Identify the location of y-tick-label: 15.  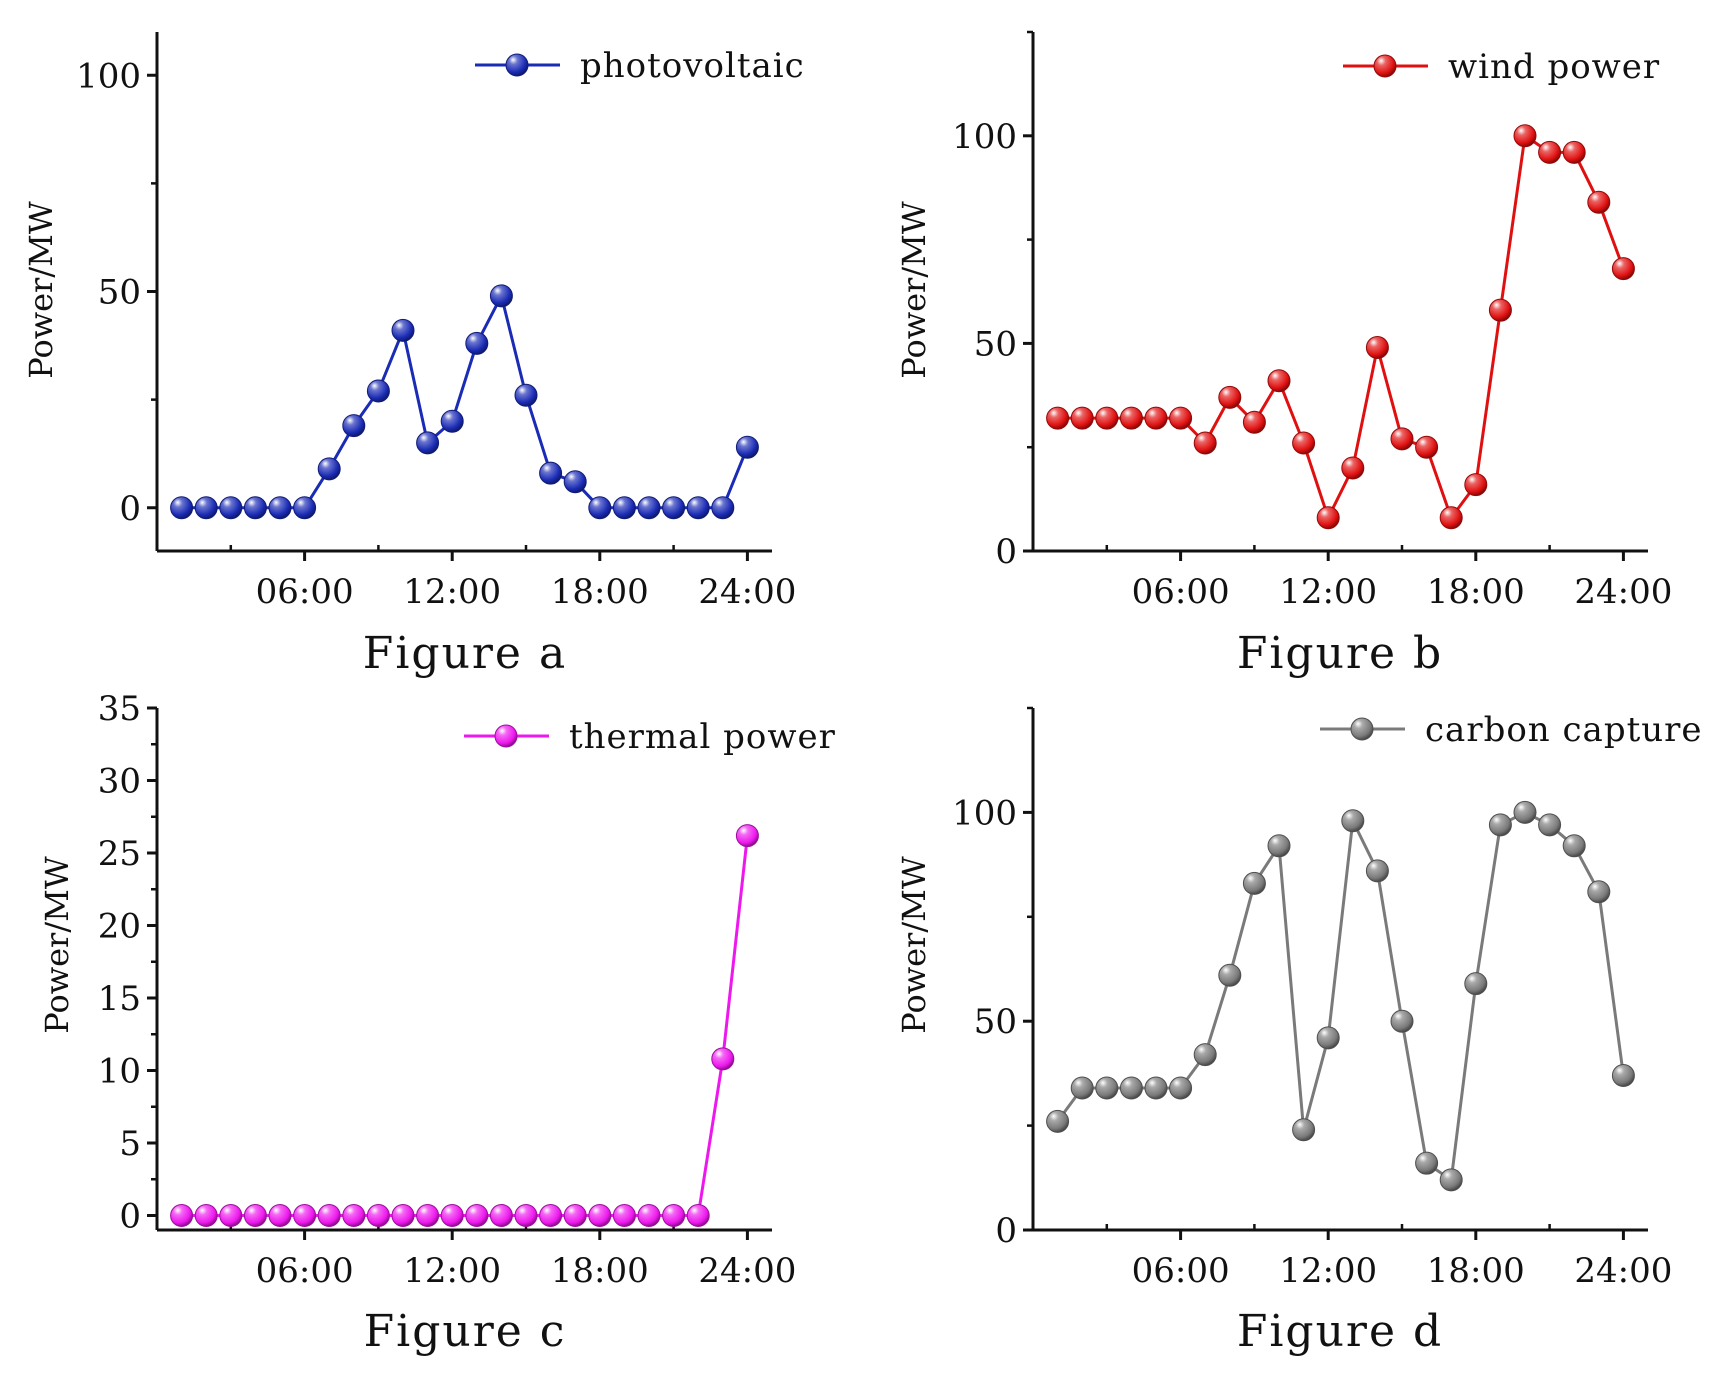
(119, 999).